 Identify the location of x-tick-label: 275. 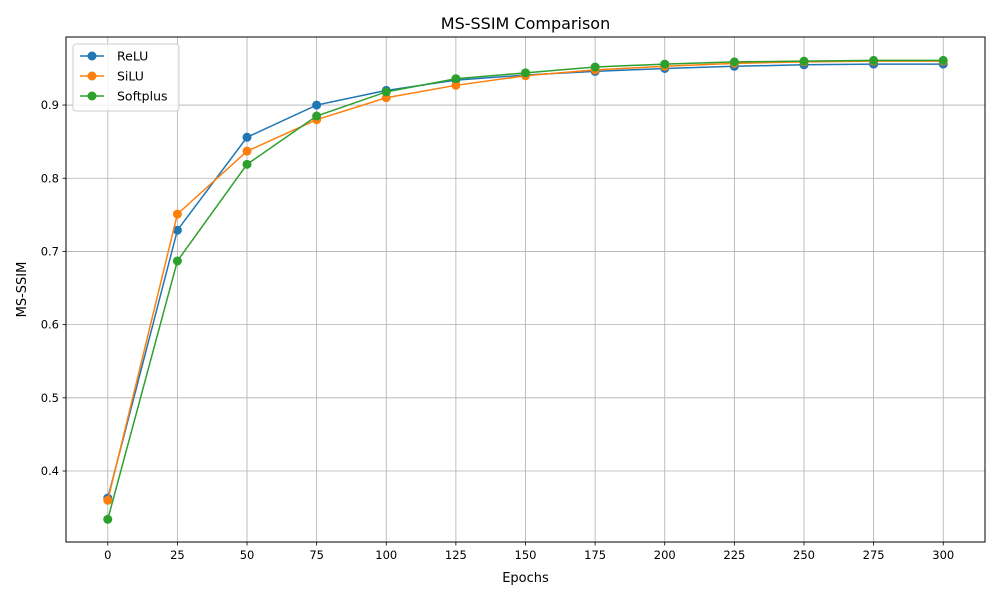
(874, 555).